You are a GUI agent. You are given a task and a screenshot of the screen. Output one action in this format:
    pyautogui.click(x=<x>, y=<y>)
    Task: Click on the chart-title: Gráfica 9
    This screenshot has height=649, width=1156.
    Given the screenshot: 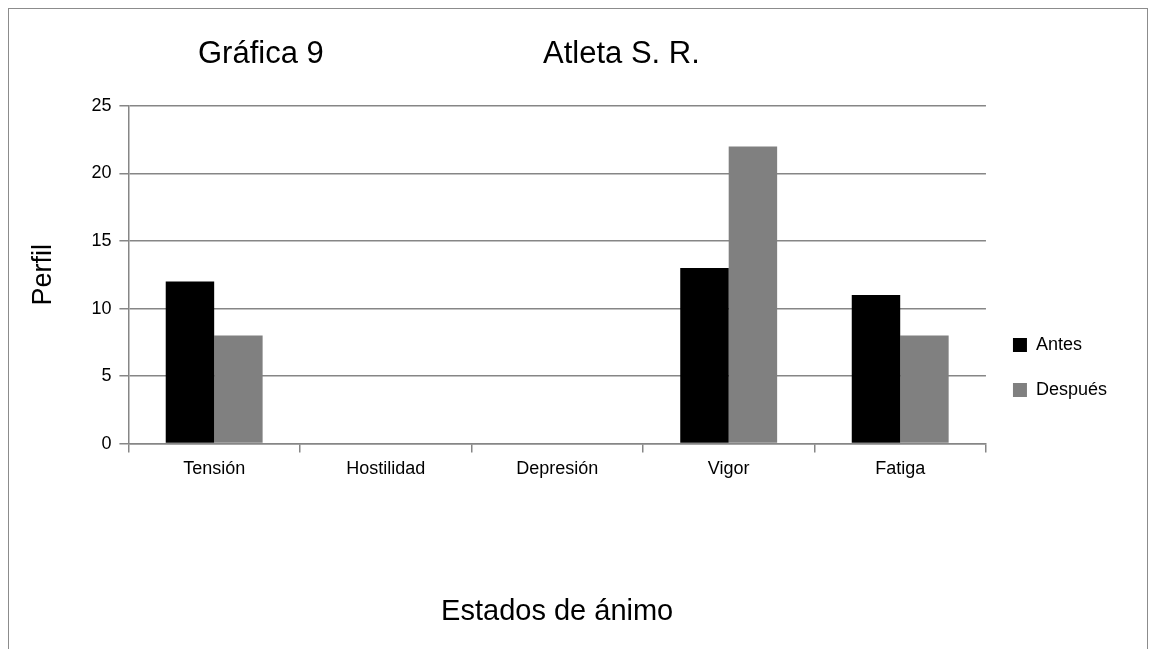 What is the action you would take?
    pyautogui.click(x=261, y=53)
    